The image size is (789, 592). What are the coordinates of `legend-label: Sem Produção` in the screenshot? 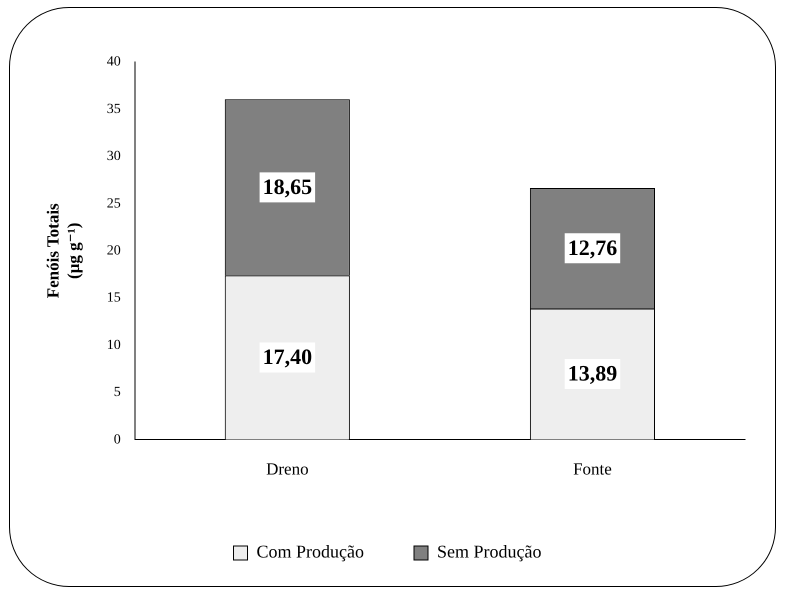 It's located at (489, 552).